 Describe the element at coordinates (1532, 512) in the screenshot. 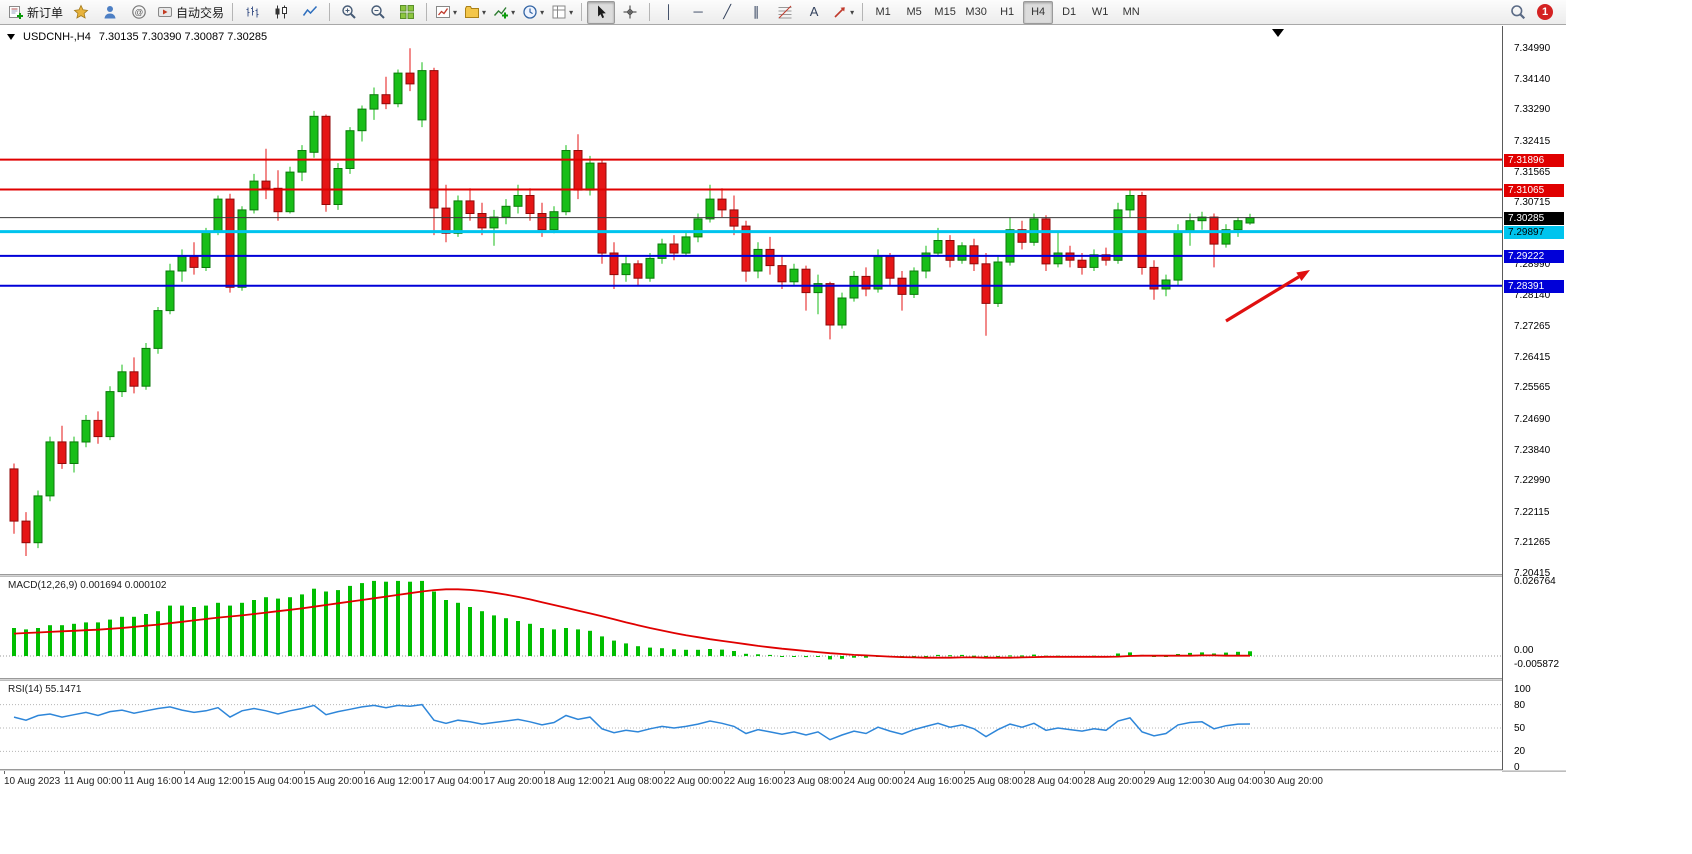

I see `price-axis-label: 7.22115` at that location.